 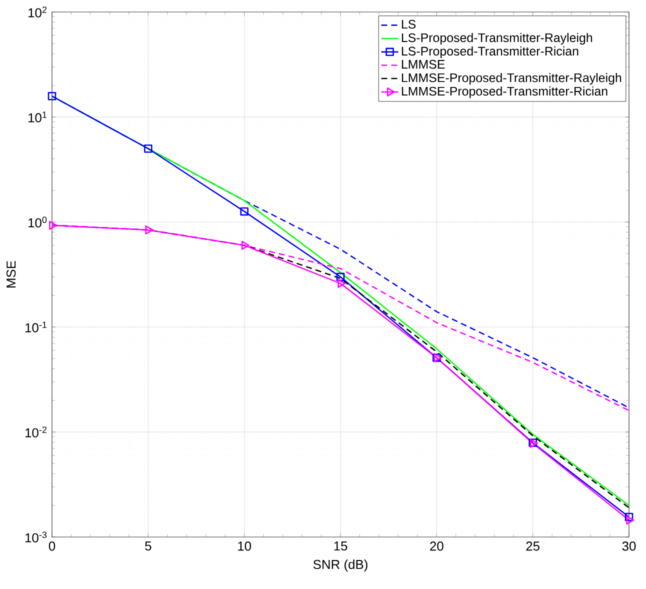 What do you see at coordinates (340, 566) in the screenshot?
I see `x-axis-title: SNR (dB)` at bounding box center [340, 566].